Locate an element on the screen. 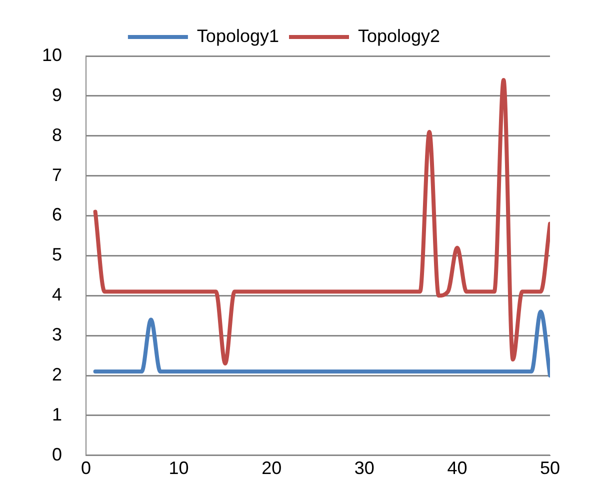  y-tick-label: 5 is located at coordinates (57, 254).